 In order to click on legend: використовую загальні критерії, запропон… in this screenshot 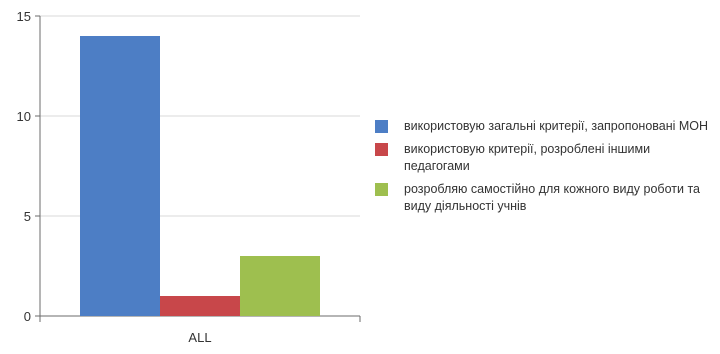, I will do `click(545, 169)`.